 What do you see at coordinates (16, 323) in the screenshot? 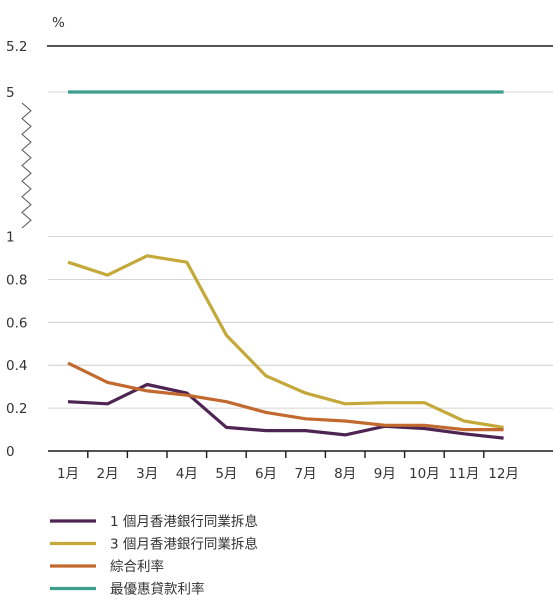
I see `y-tick-label: 0.6` at bounding box center [16, 323].